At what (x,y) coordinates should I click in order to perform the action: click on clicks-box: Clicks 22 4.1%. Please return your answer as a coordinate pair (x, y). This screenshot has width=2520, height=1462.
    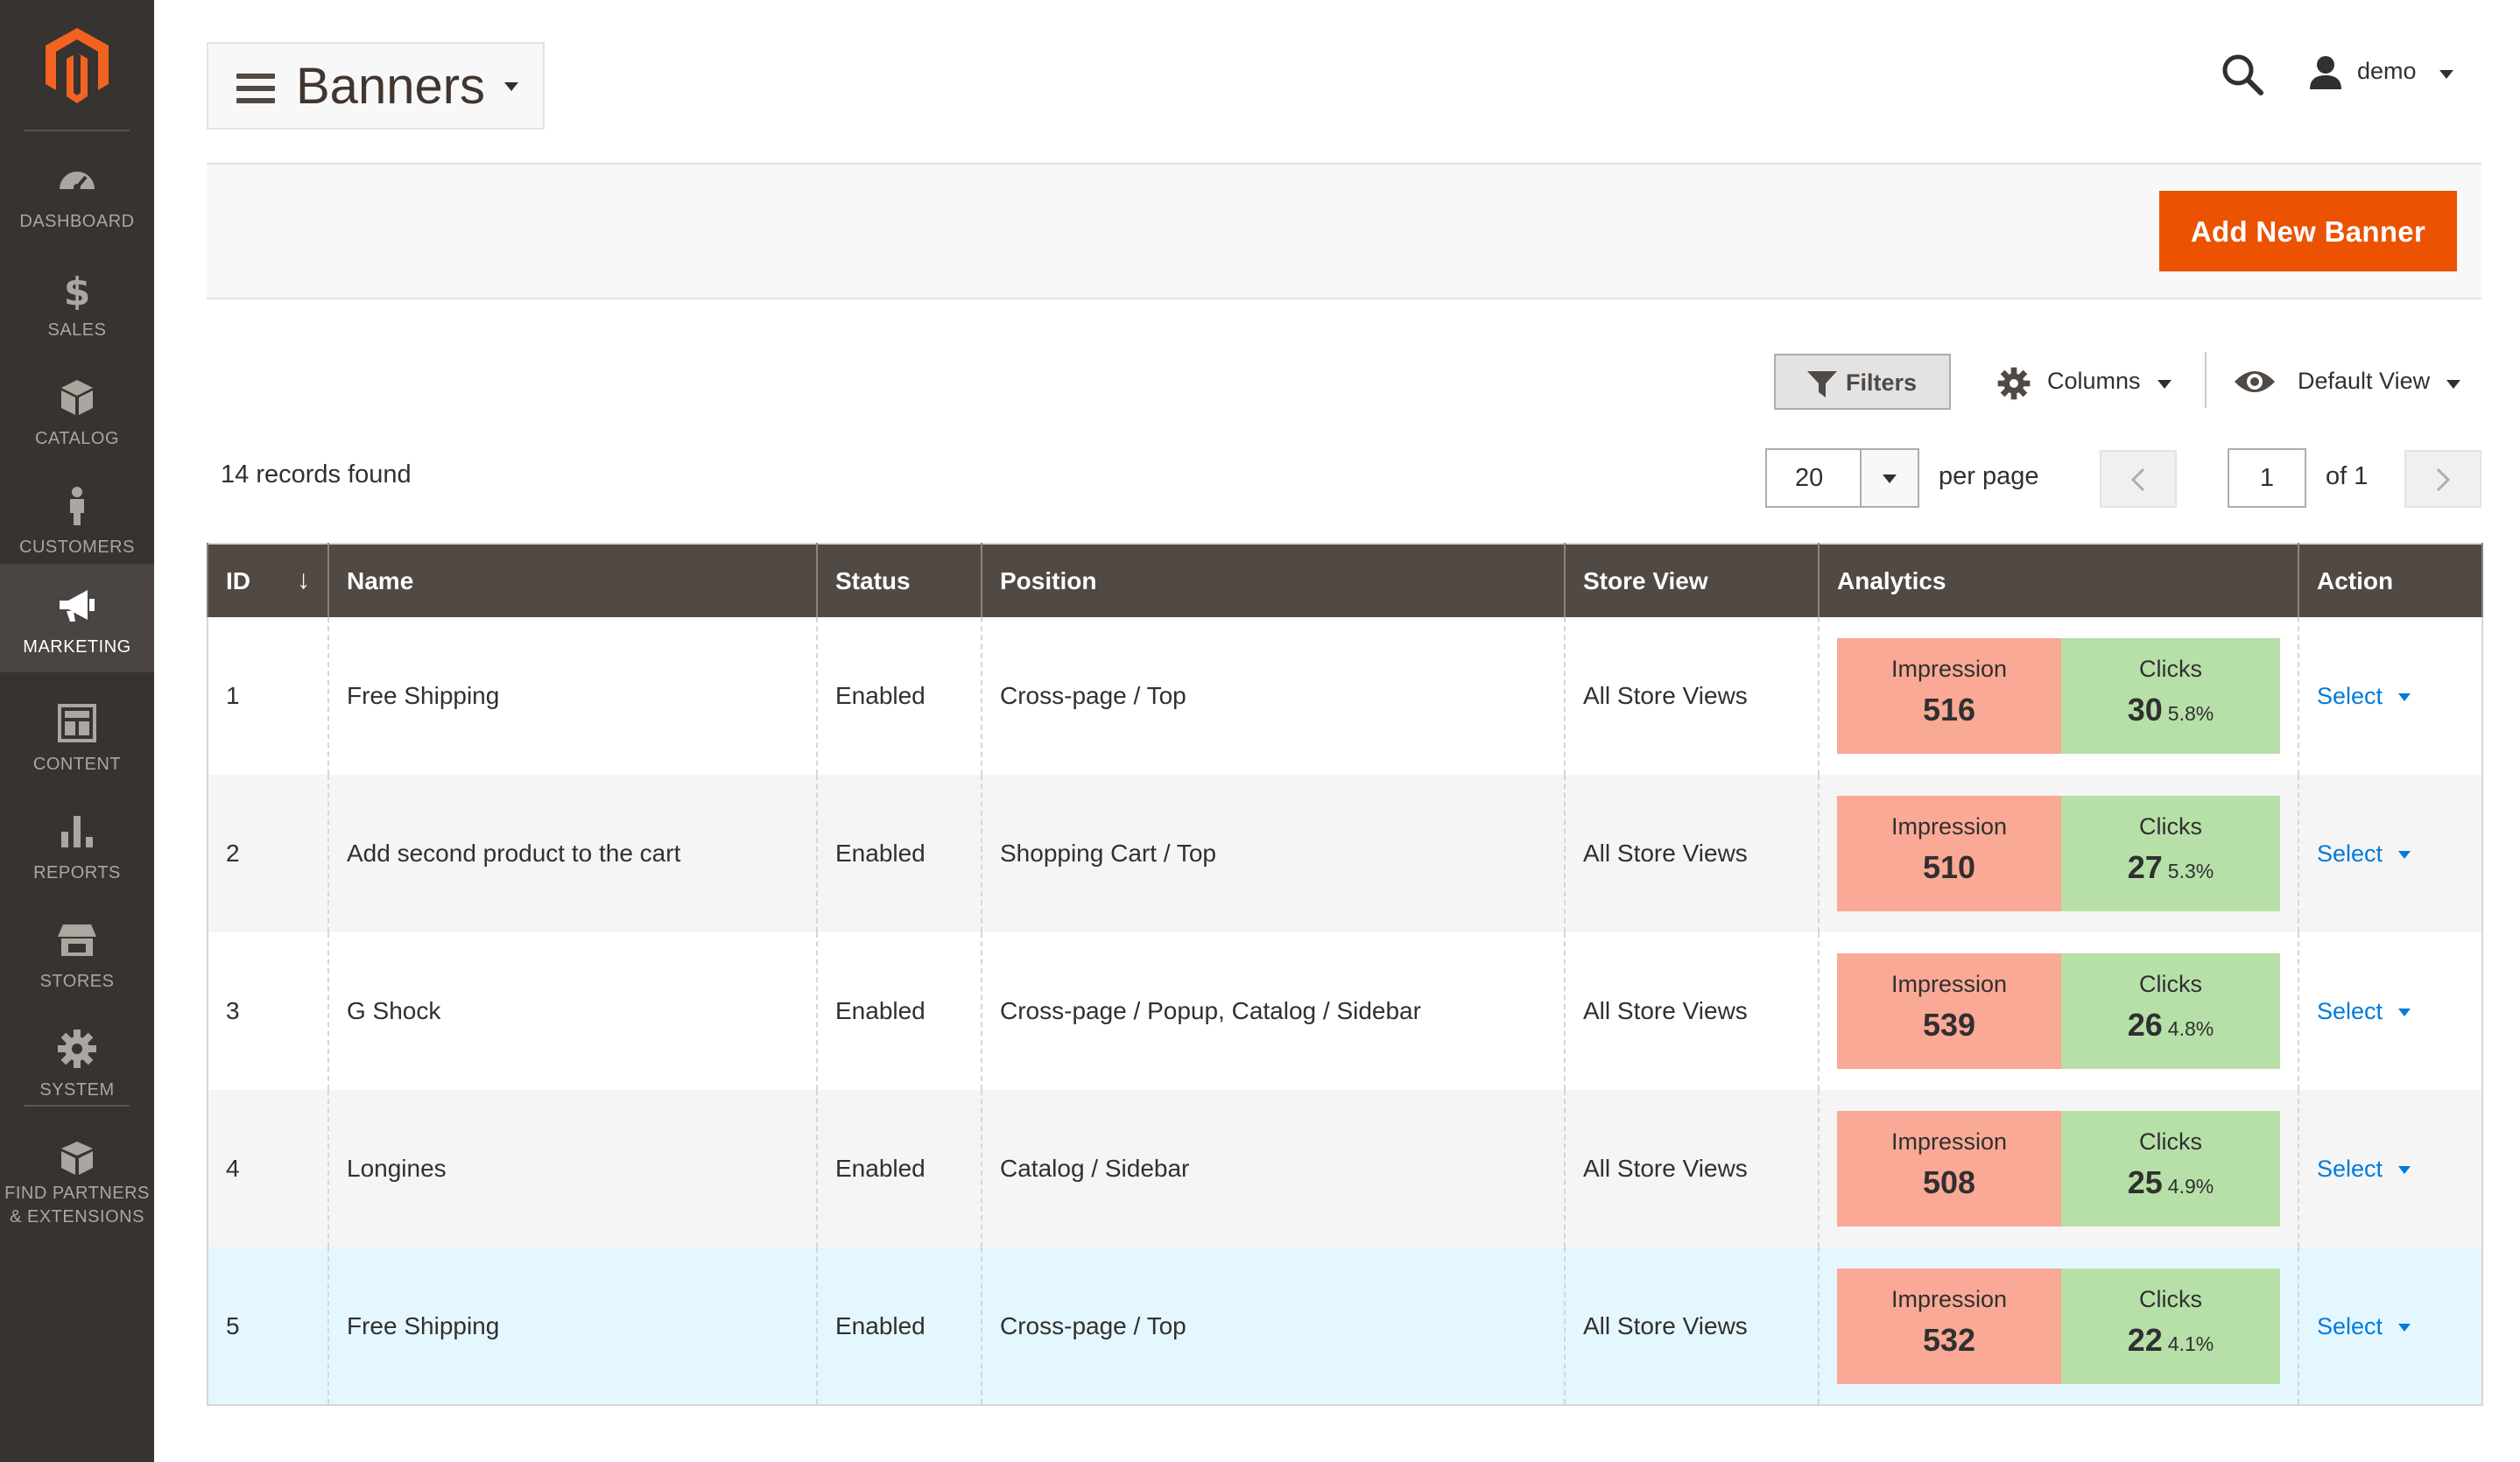
    Looking at the image, I should click on (2170, 1326).